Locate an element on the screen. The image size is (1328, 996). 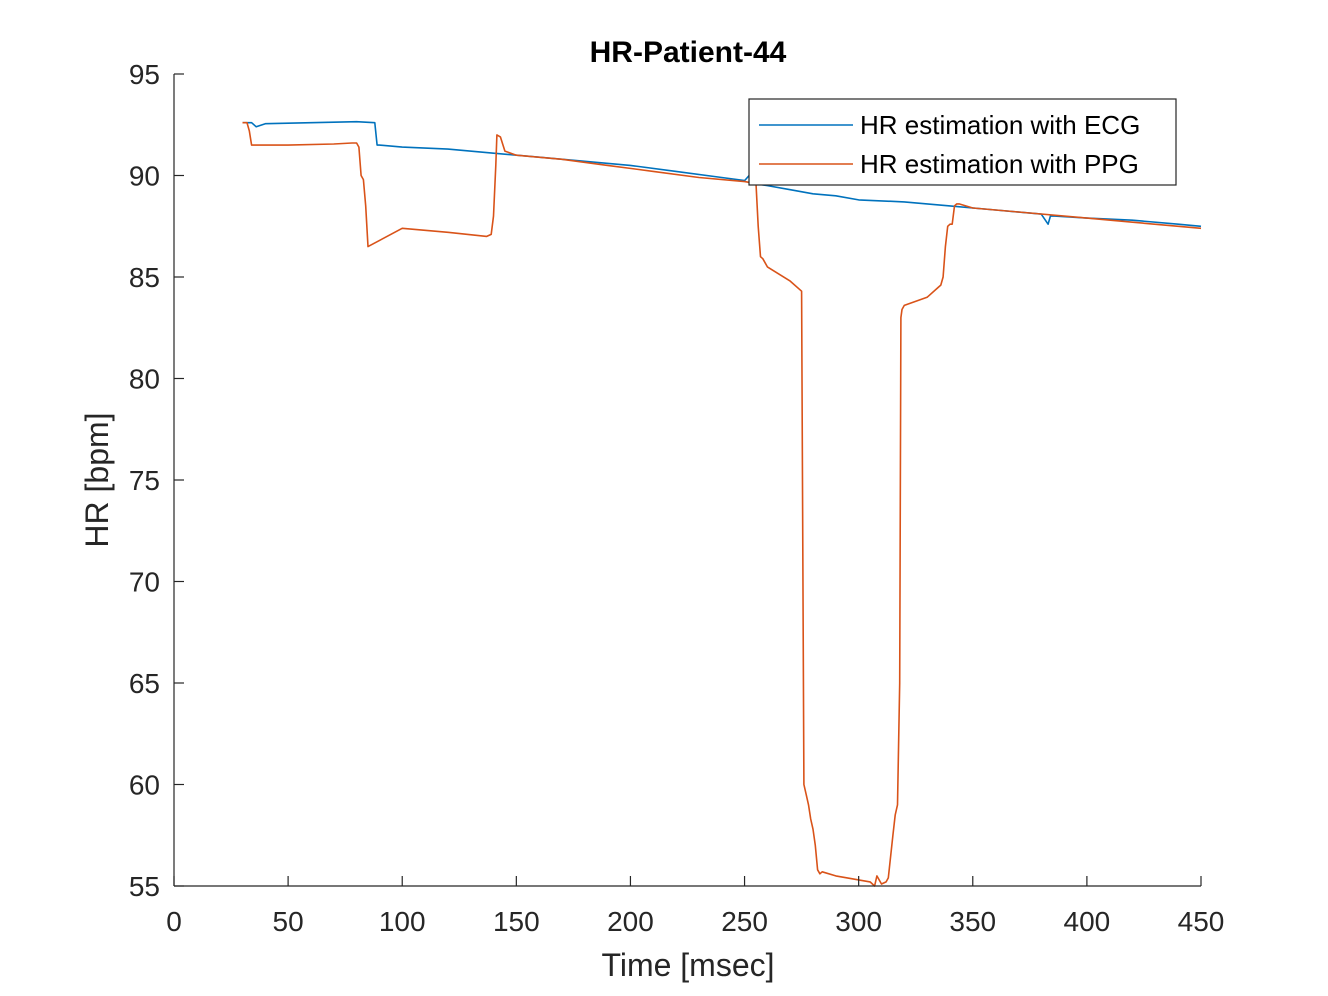
x-tick-label: 400 is located at coordinates (1087, 921).